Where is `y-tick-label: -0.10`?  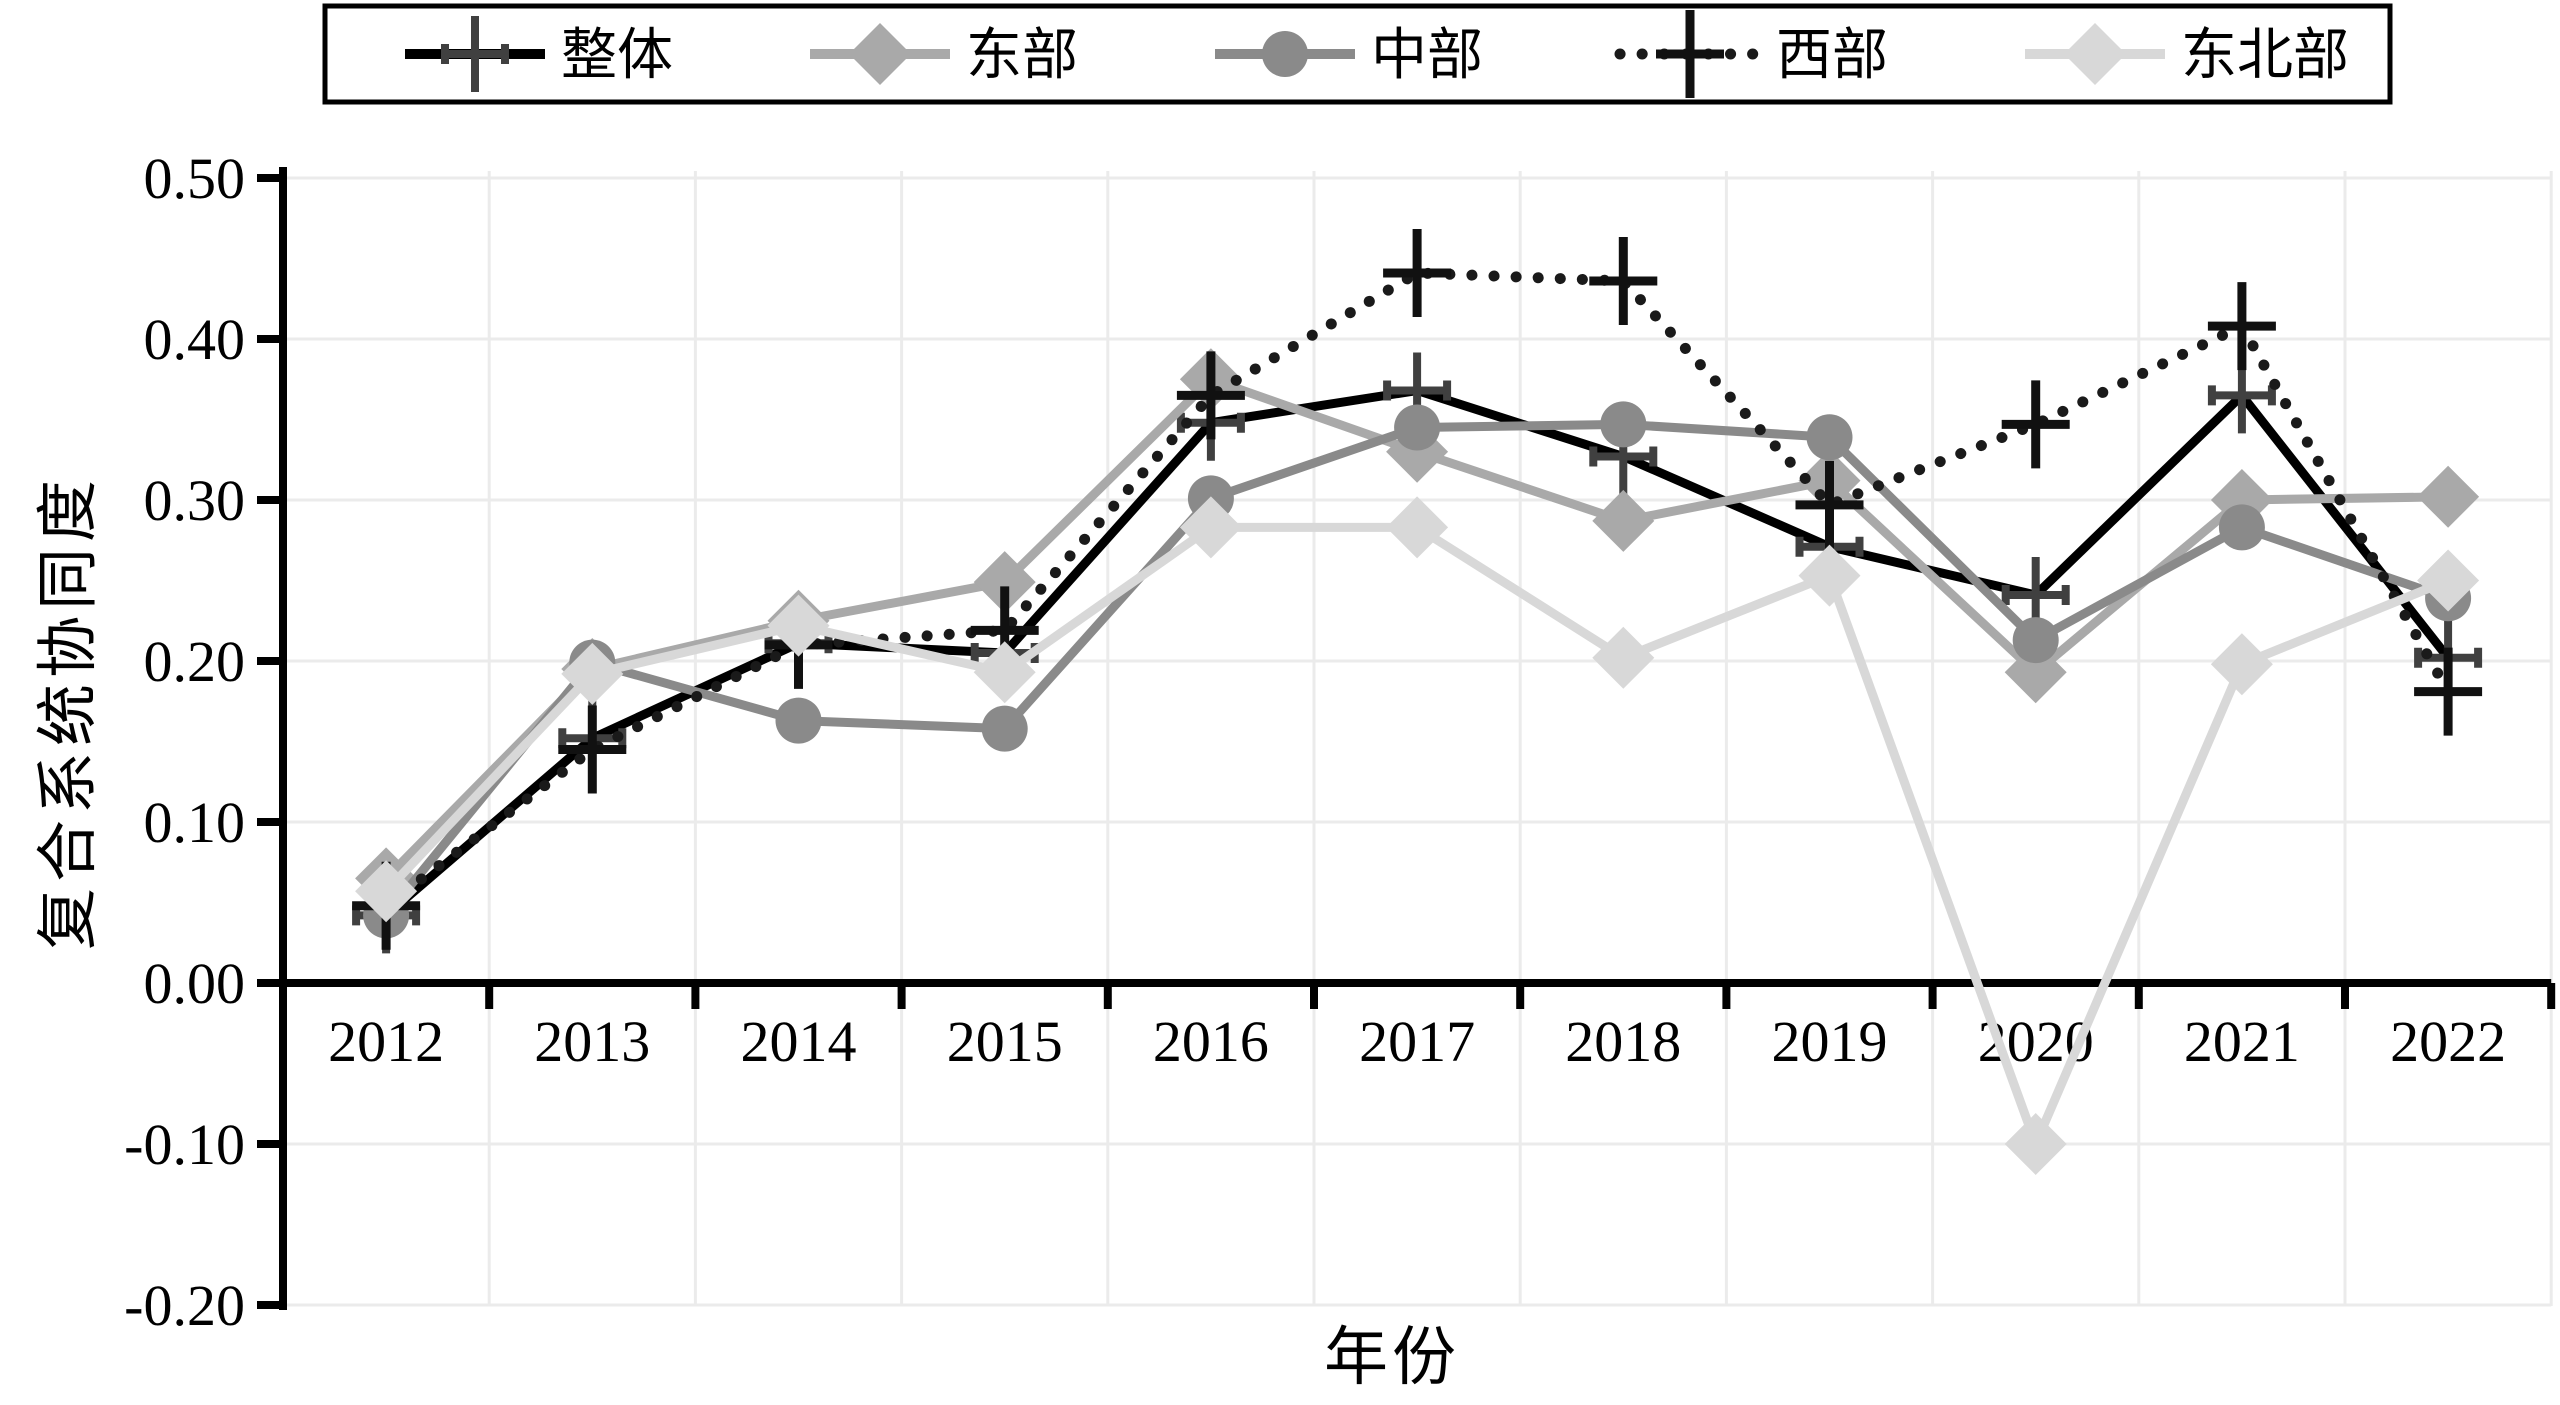
y-tick-label: -0.10 is located at coordinates (184, 1144).